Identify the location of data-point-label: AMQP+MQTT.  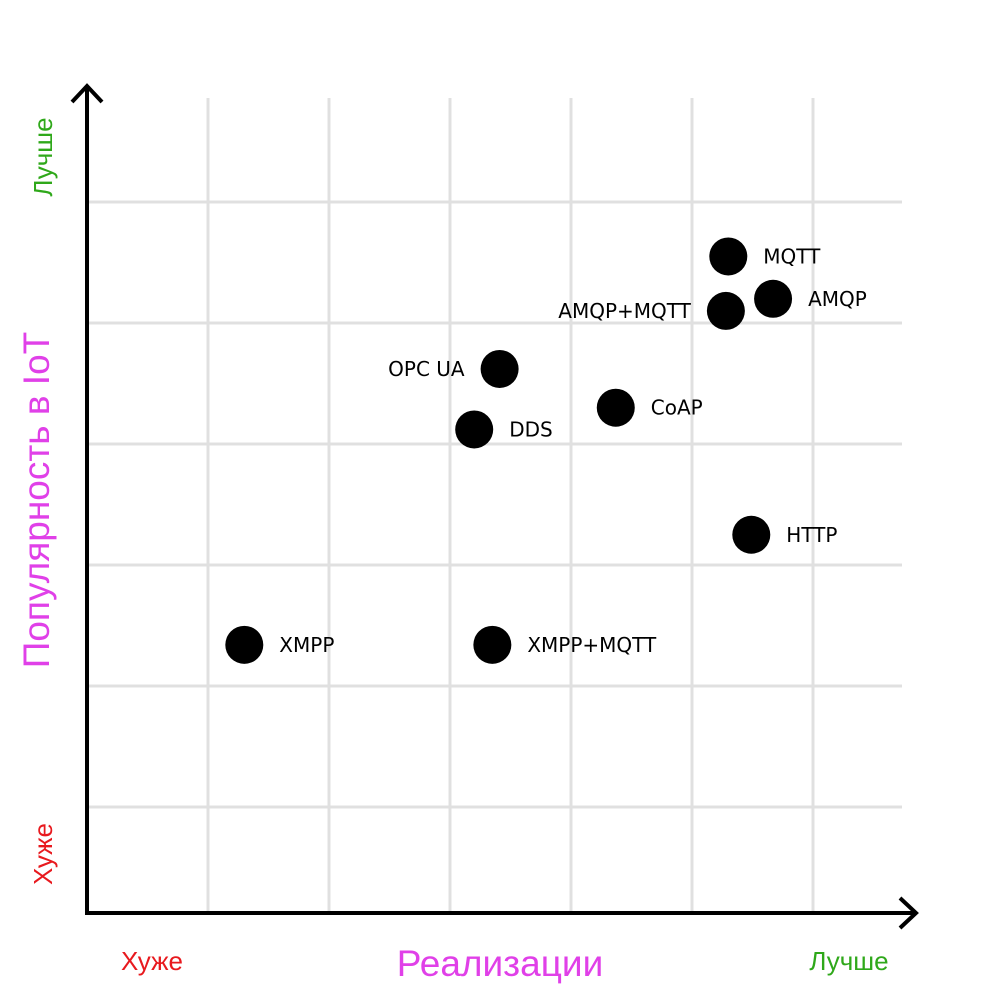
(624, 311).